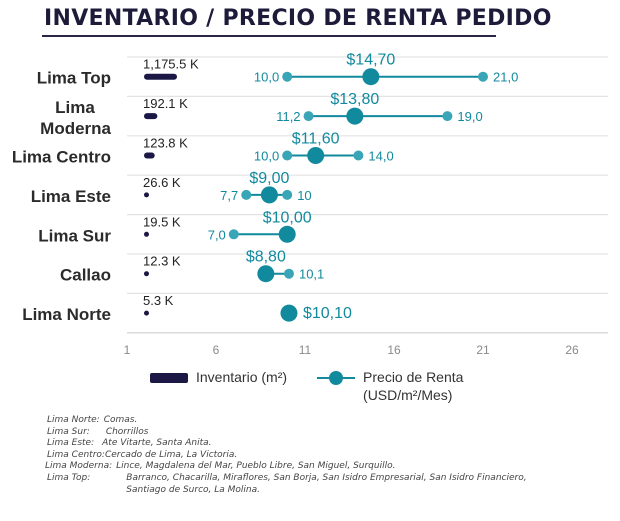 Image resolution: width=620 pixels, height=521 pixels. I want to click on note-text: Chorrillos, so click(127, 431).